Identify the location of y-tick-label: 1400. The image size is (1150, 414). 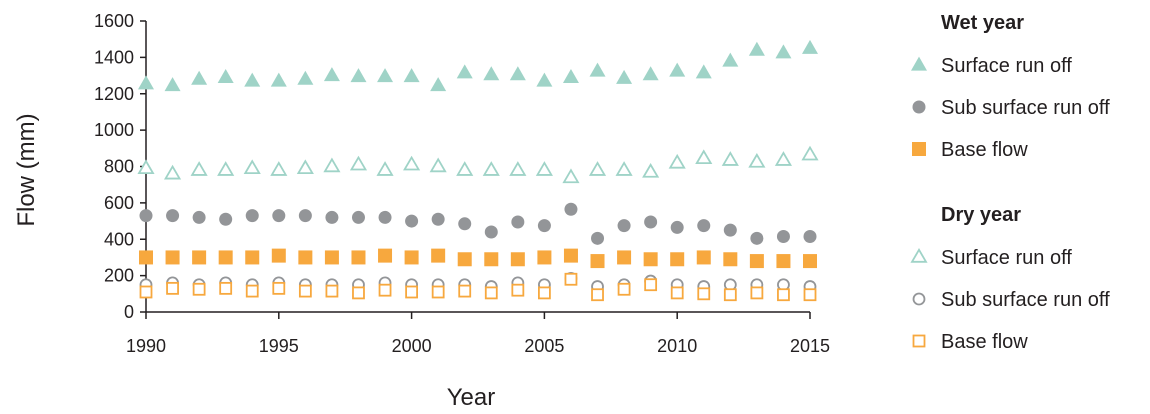
(114, 57).